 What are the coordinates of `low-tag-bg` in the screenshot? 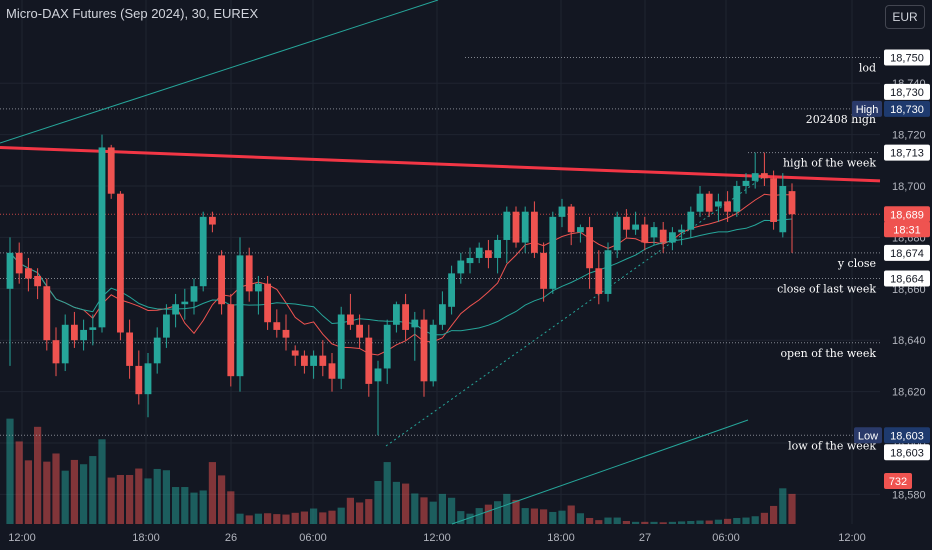 It's located at (868, 435).